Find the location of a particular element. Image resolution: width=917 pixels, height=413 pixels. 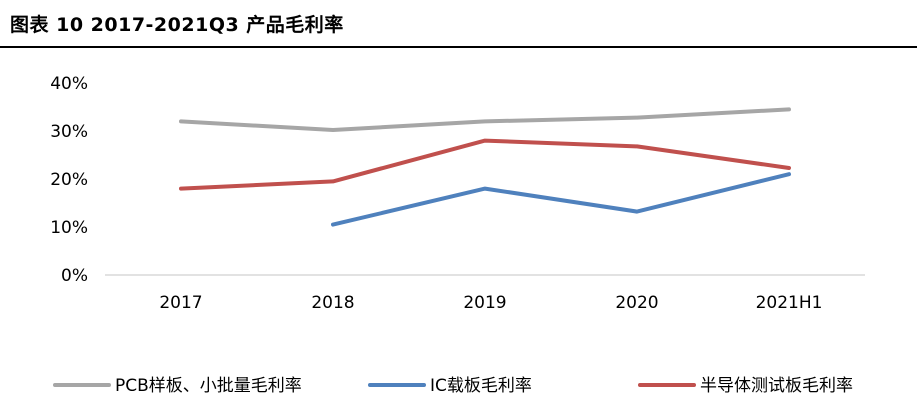

x-tick-label: 2020 is located at coordinates (636, 303).